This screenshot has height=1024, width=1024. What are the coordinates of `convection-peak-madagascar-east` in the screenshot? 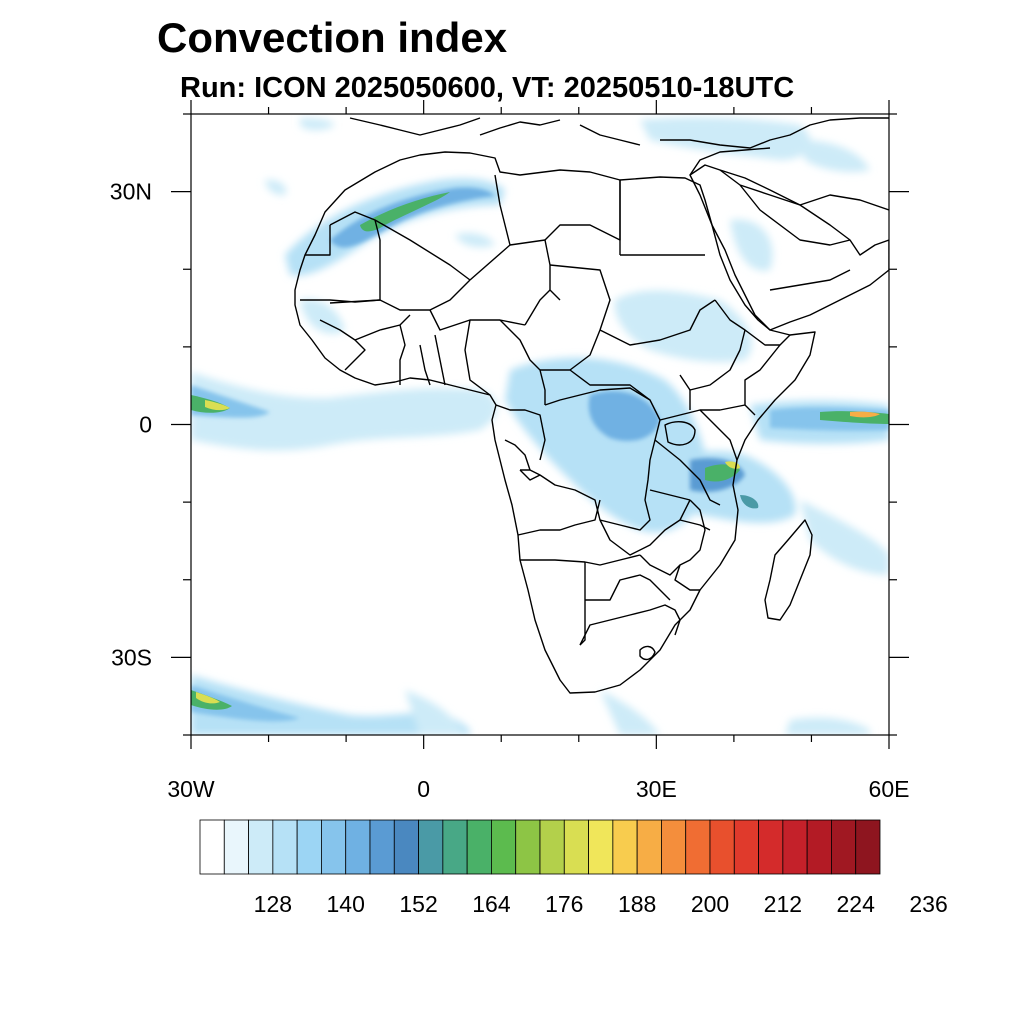 It's located at (749, 502).